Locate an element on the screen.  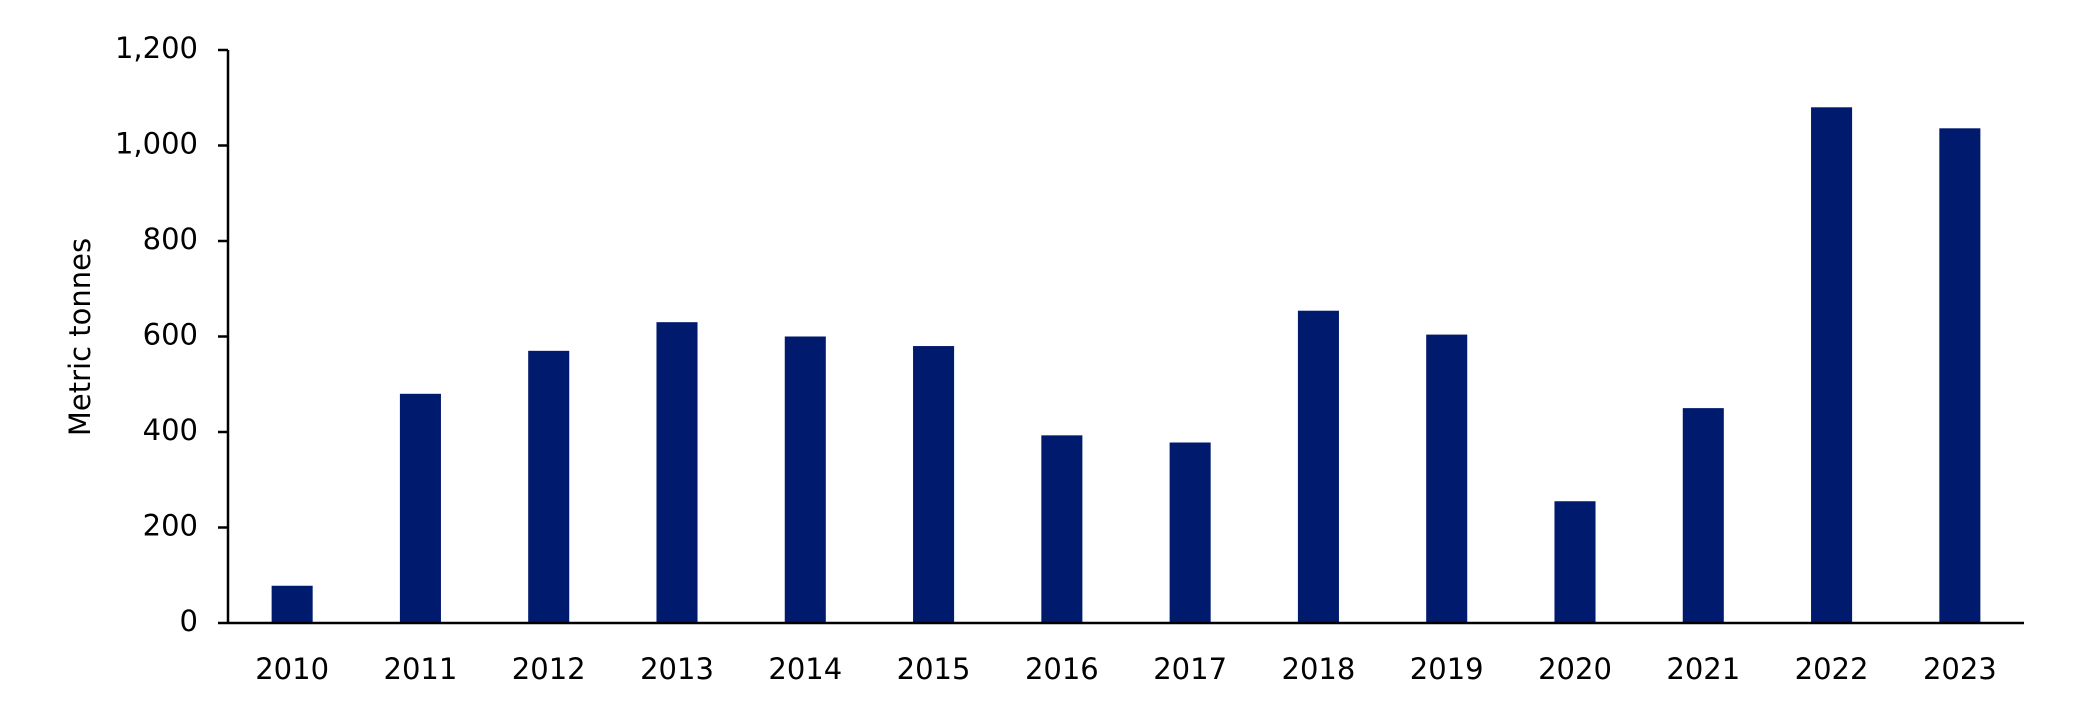
x-tick-label: 2019 is located at coordinates (1447, 669).